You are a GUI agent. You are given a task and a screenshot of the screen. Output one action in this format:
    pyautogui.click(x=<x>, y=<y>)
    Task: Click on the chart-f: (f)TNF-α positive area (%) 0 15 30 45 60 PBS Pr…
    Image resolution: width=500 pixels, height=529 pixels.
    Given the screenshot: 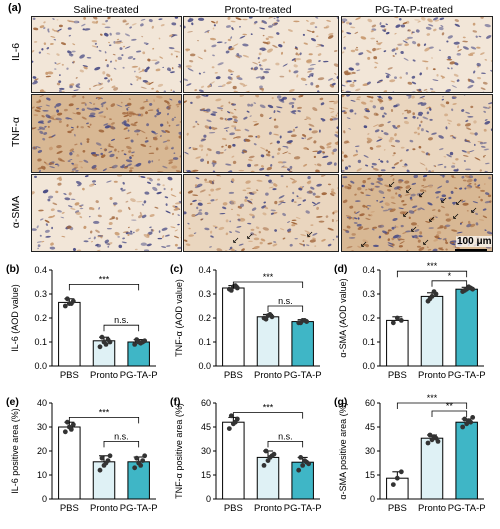 What is the action you would take?
    pyautogui.click(x=246, y=455)
    